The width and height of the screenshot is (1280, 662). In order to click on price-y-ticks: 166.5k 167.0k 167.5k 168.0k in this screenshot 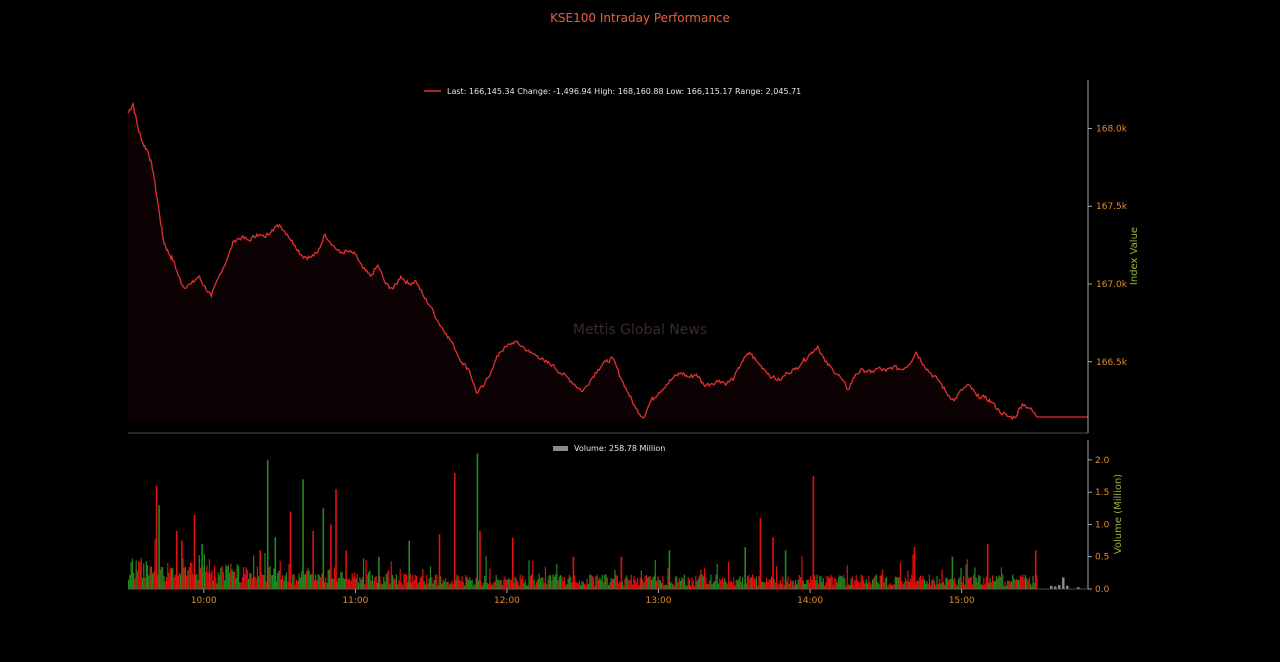, I will do `click(1108, 246)`.